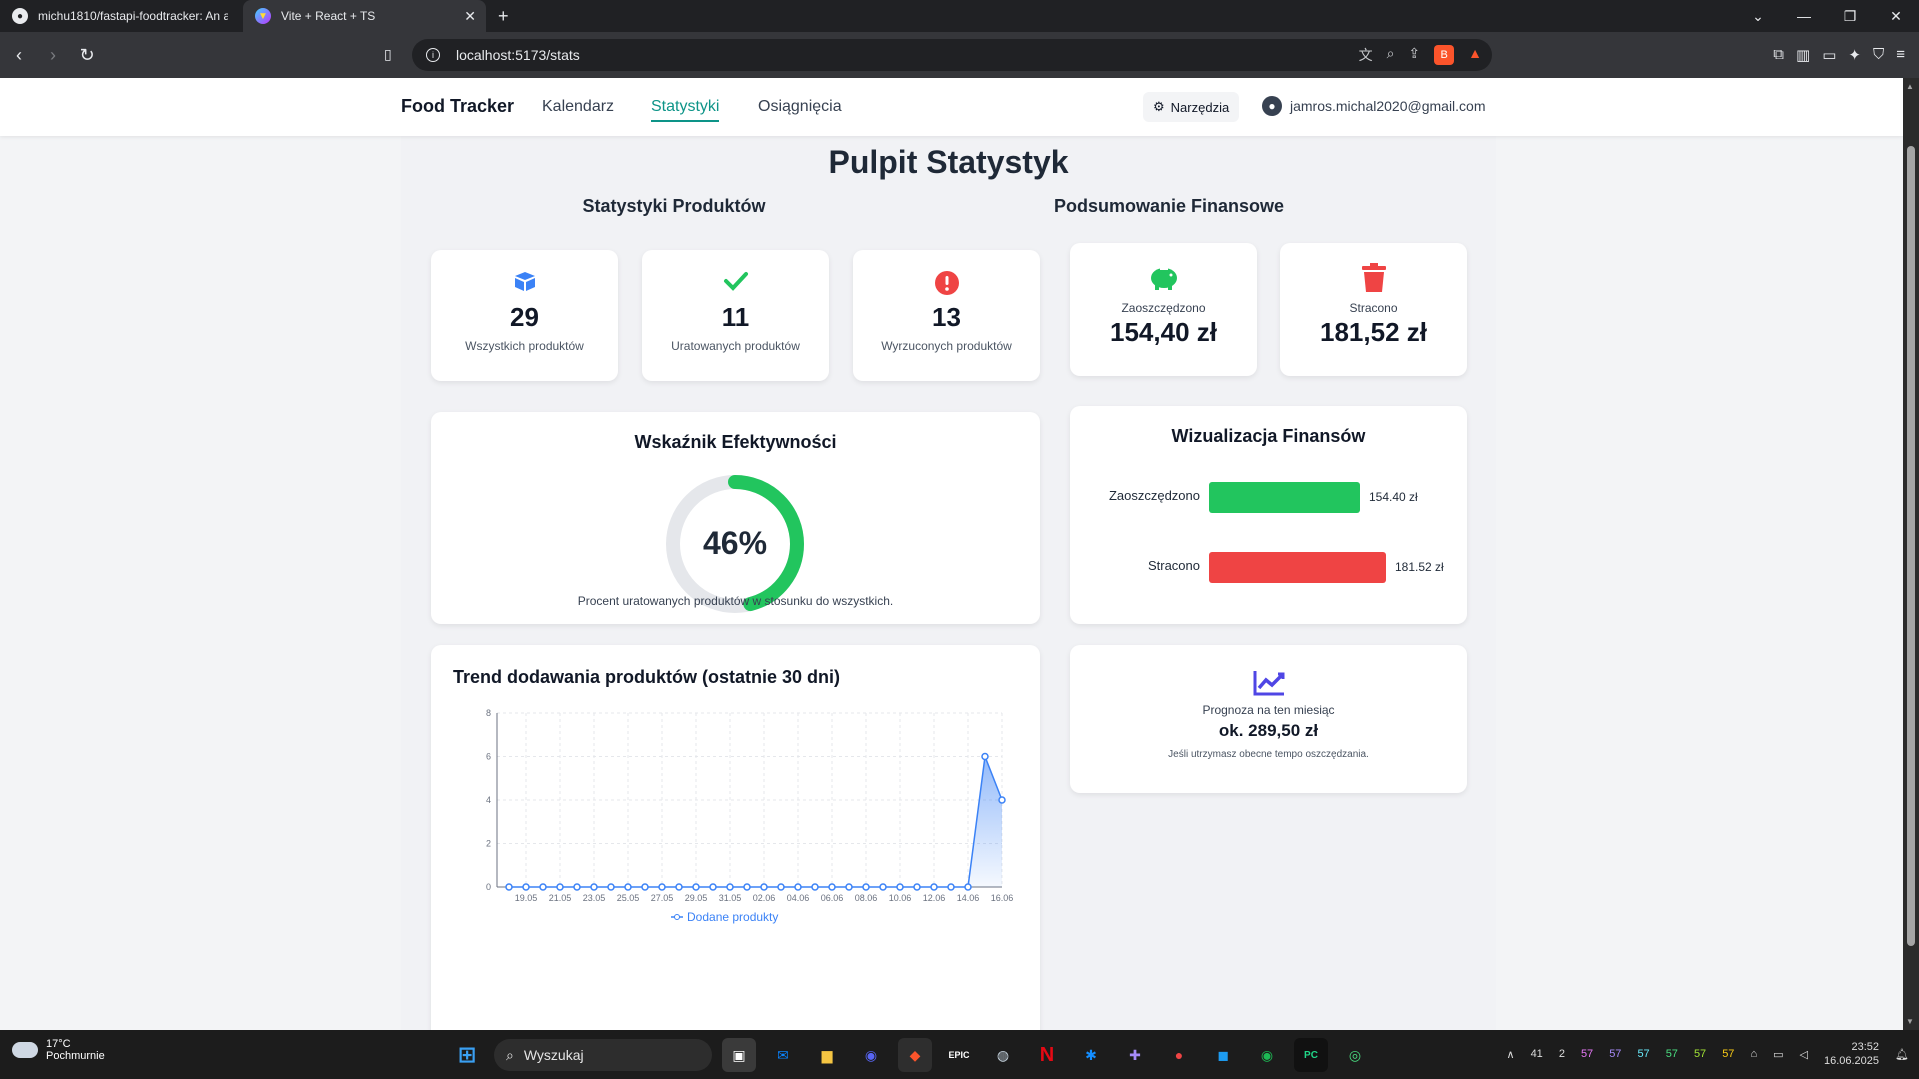  Describe the element at coordinates (1854, 55) in the screenshot. I see `leo-ai-icon: ✦` at that location.